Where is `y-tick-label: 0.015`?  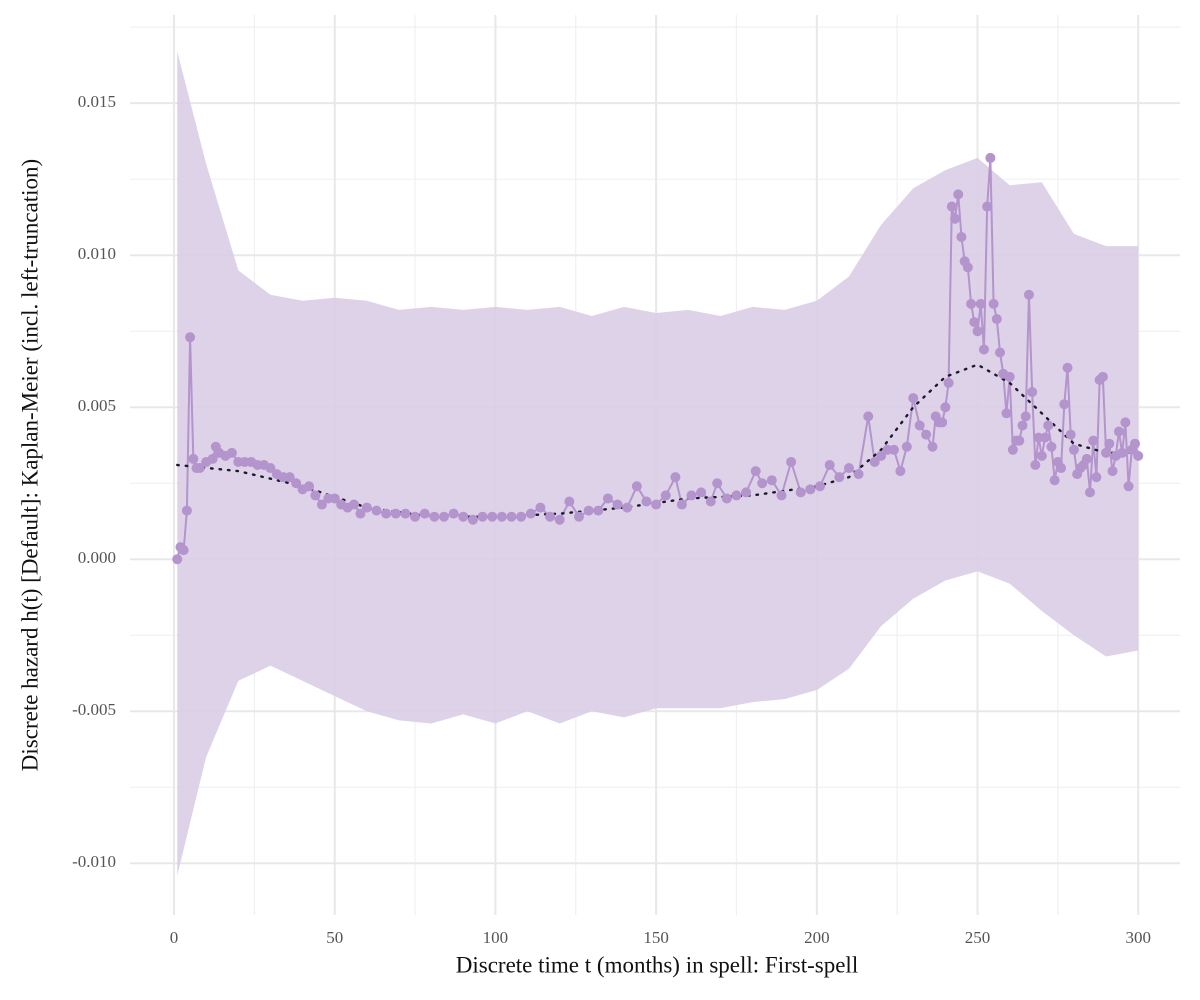 y-tick-label: 0.015 is located at coordinates (97, 101).